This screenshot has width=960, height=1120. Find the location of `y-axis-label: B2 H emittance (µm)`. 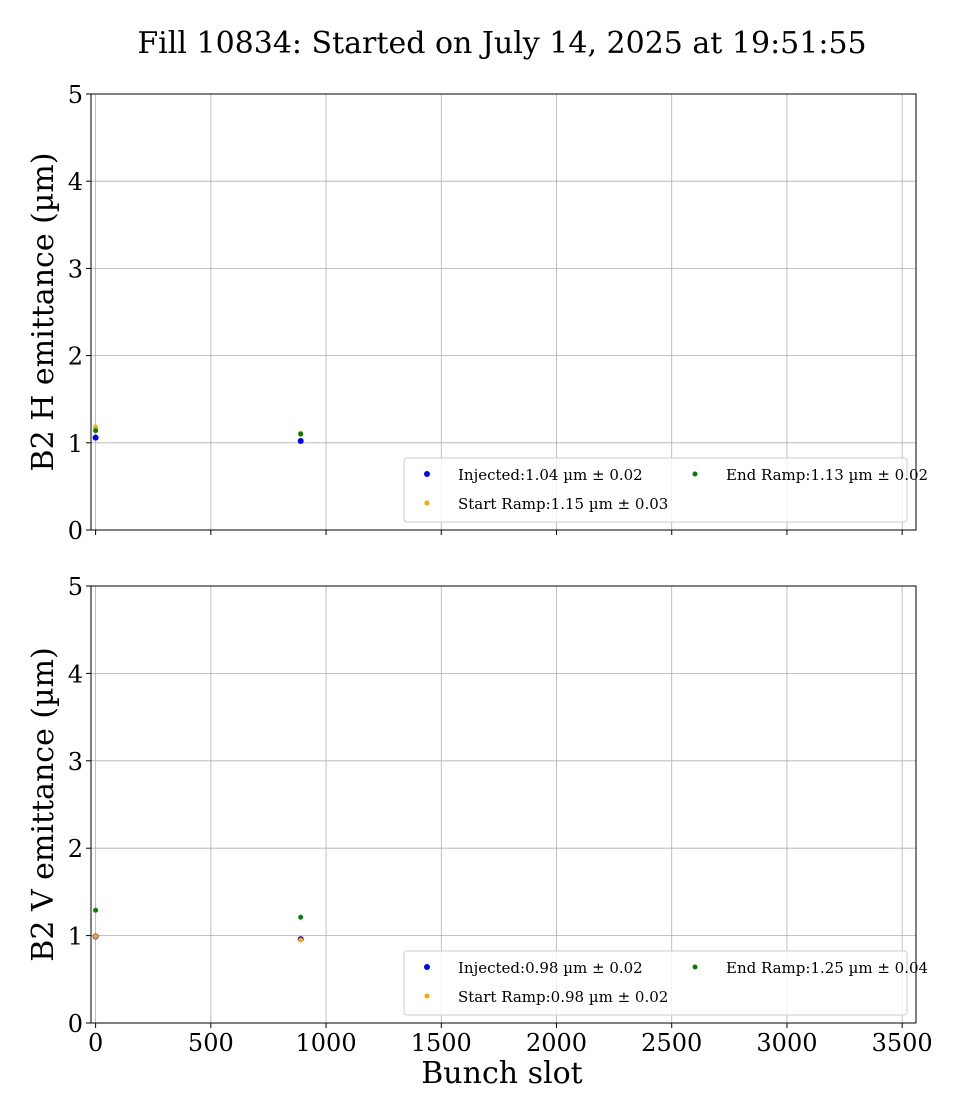

y-axis-label: B2 H emittance (µm) is located at coordinates (43, 312).